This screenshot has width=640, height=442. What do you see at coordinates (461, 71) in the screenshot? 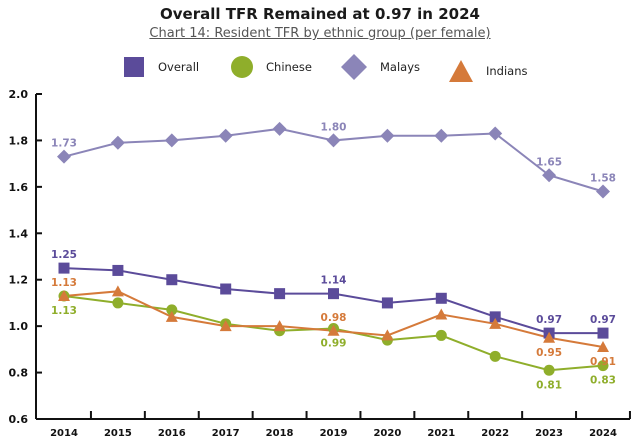
I see `triangle-icon` at bounding box center [461, 71].